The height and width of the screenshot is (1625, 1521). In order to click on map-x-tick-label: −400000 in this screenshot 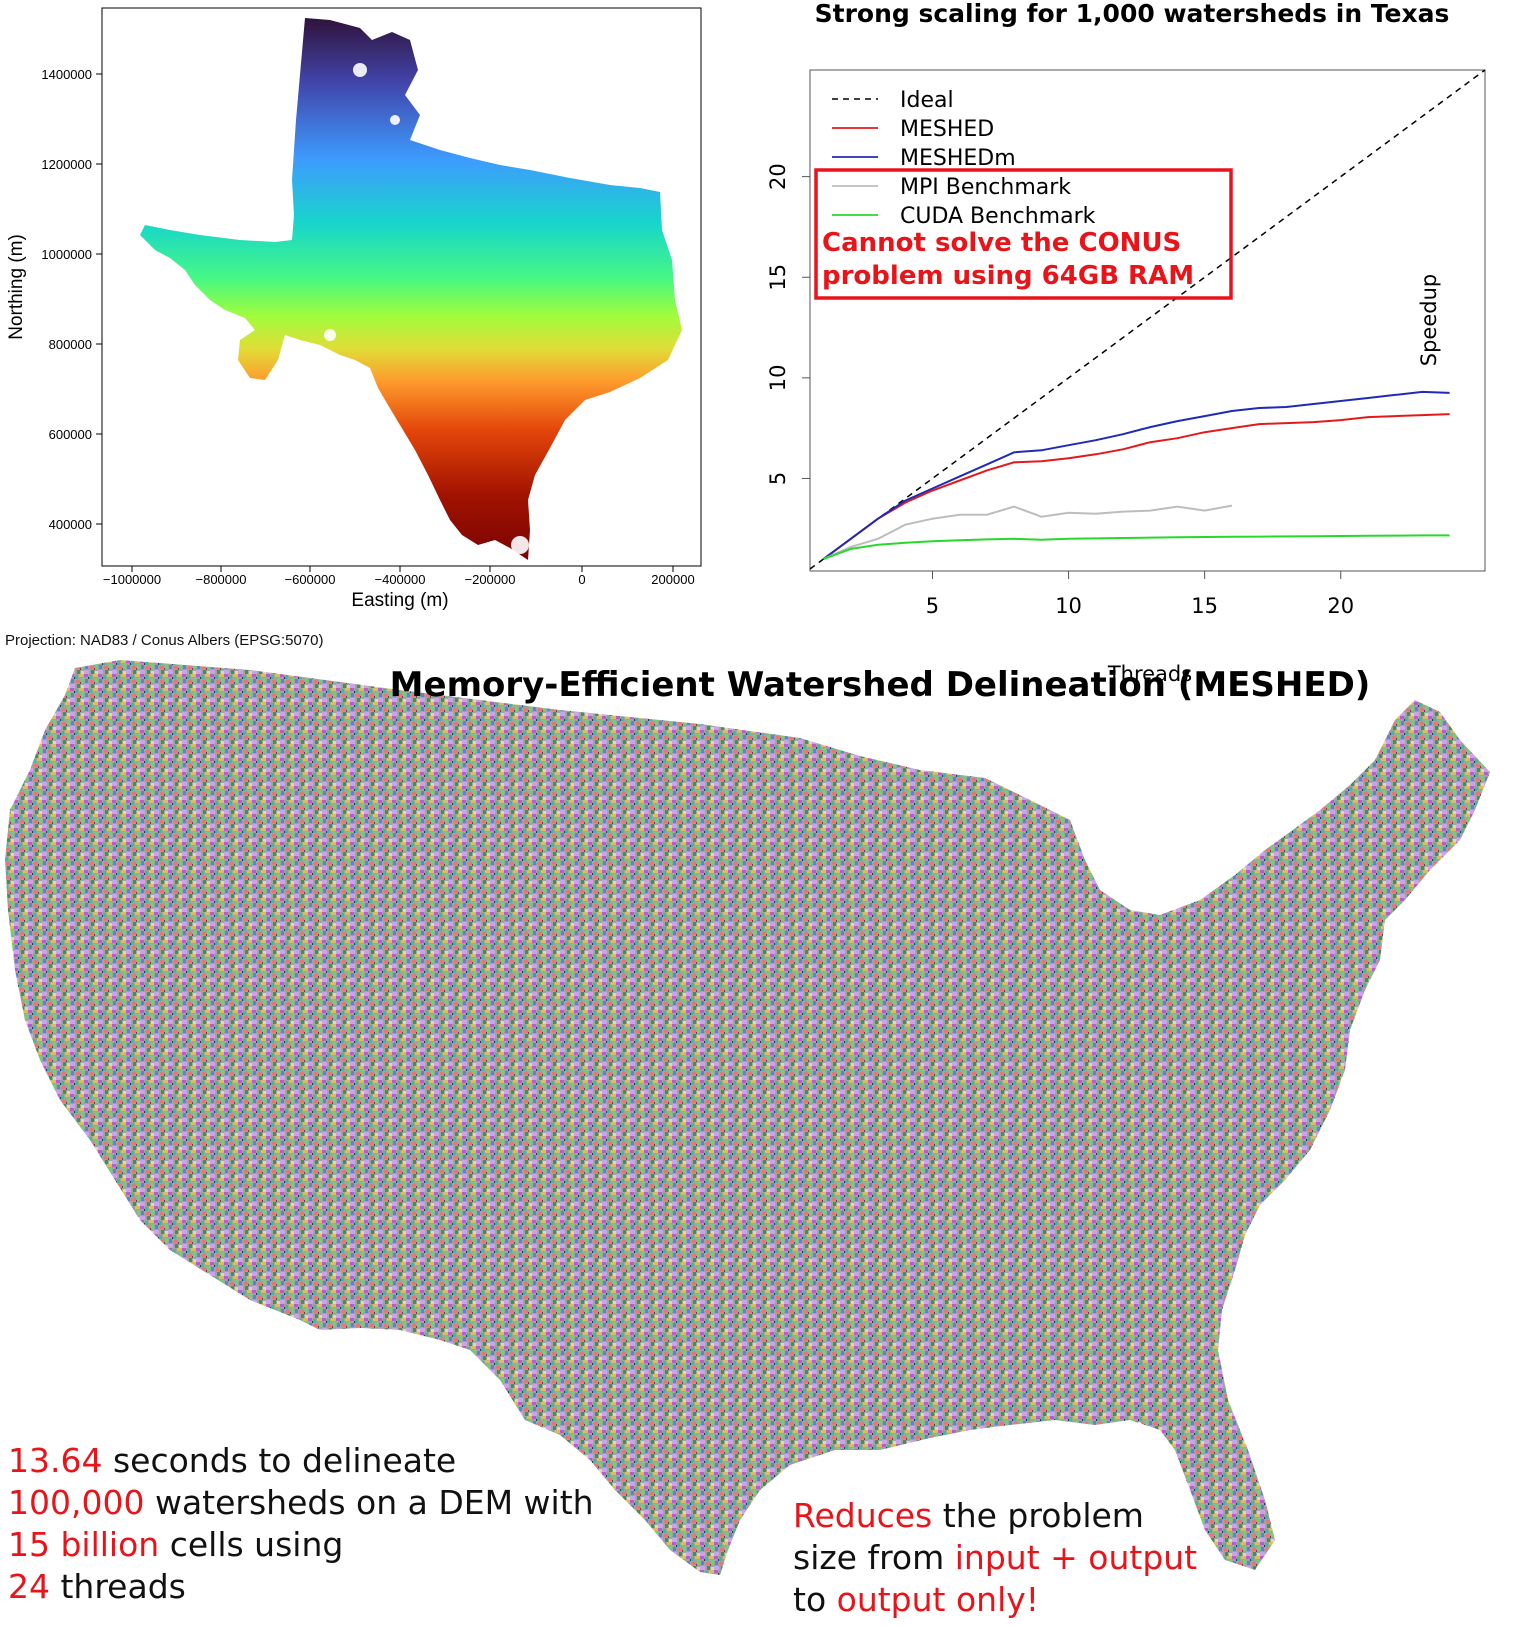, I will do `click(400, 579)`.